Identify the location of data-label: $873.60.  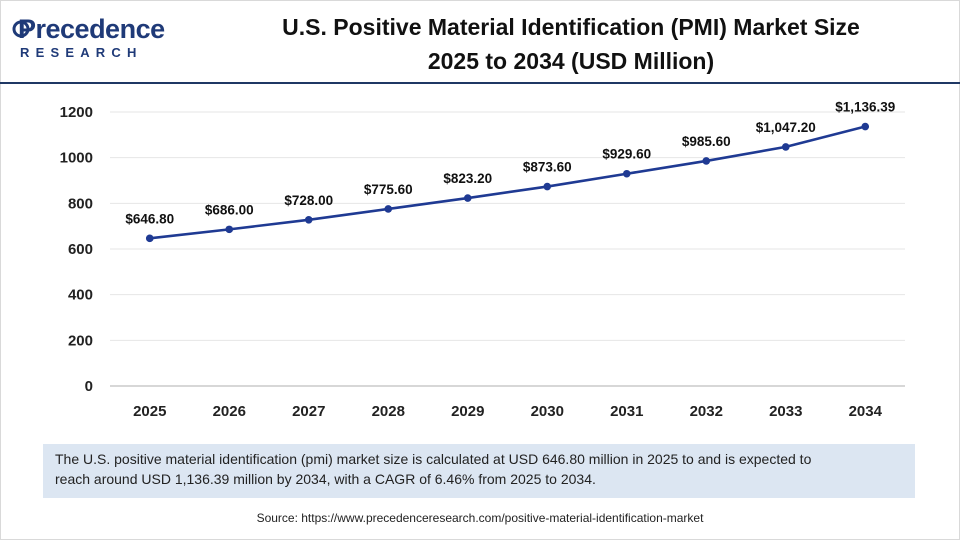
(547, 167).